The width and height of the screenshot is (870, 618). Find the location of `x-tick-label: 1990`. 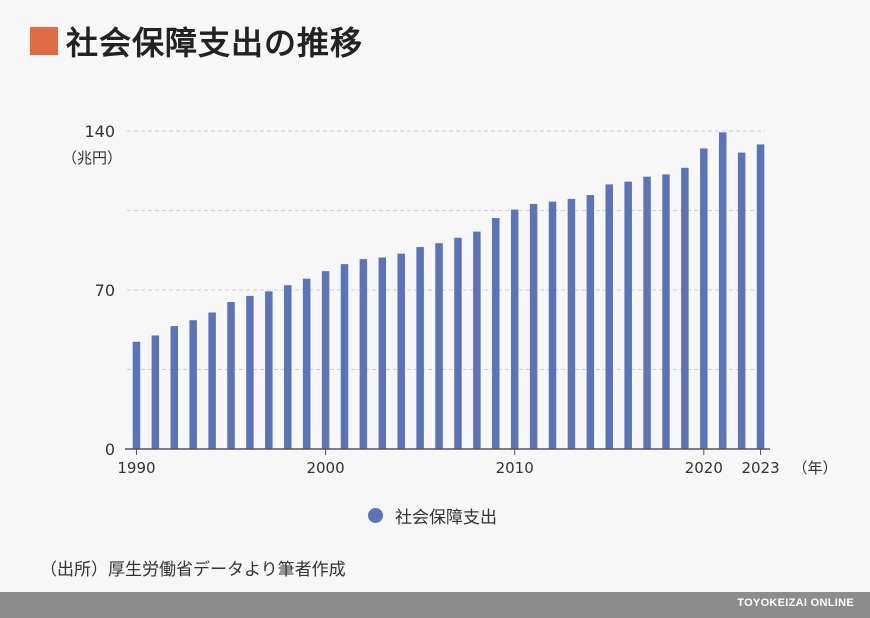

x-tick-label: 1990 is located at coordinates (136, 468).